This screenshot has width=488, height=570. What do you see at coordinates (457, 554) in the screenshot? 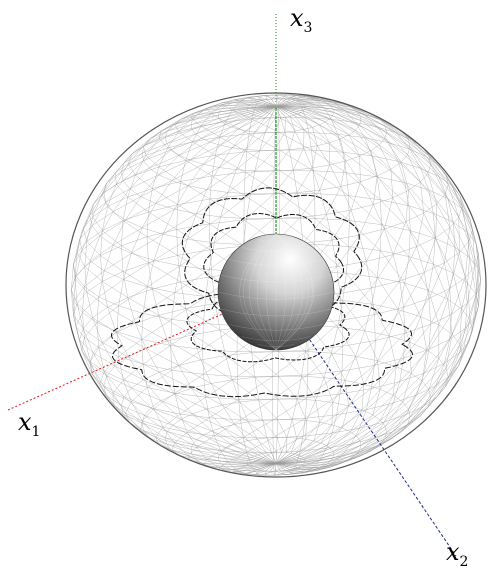
I see `axis-x2-label: x2` at bounding box center [457, 554].